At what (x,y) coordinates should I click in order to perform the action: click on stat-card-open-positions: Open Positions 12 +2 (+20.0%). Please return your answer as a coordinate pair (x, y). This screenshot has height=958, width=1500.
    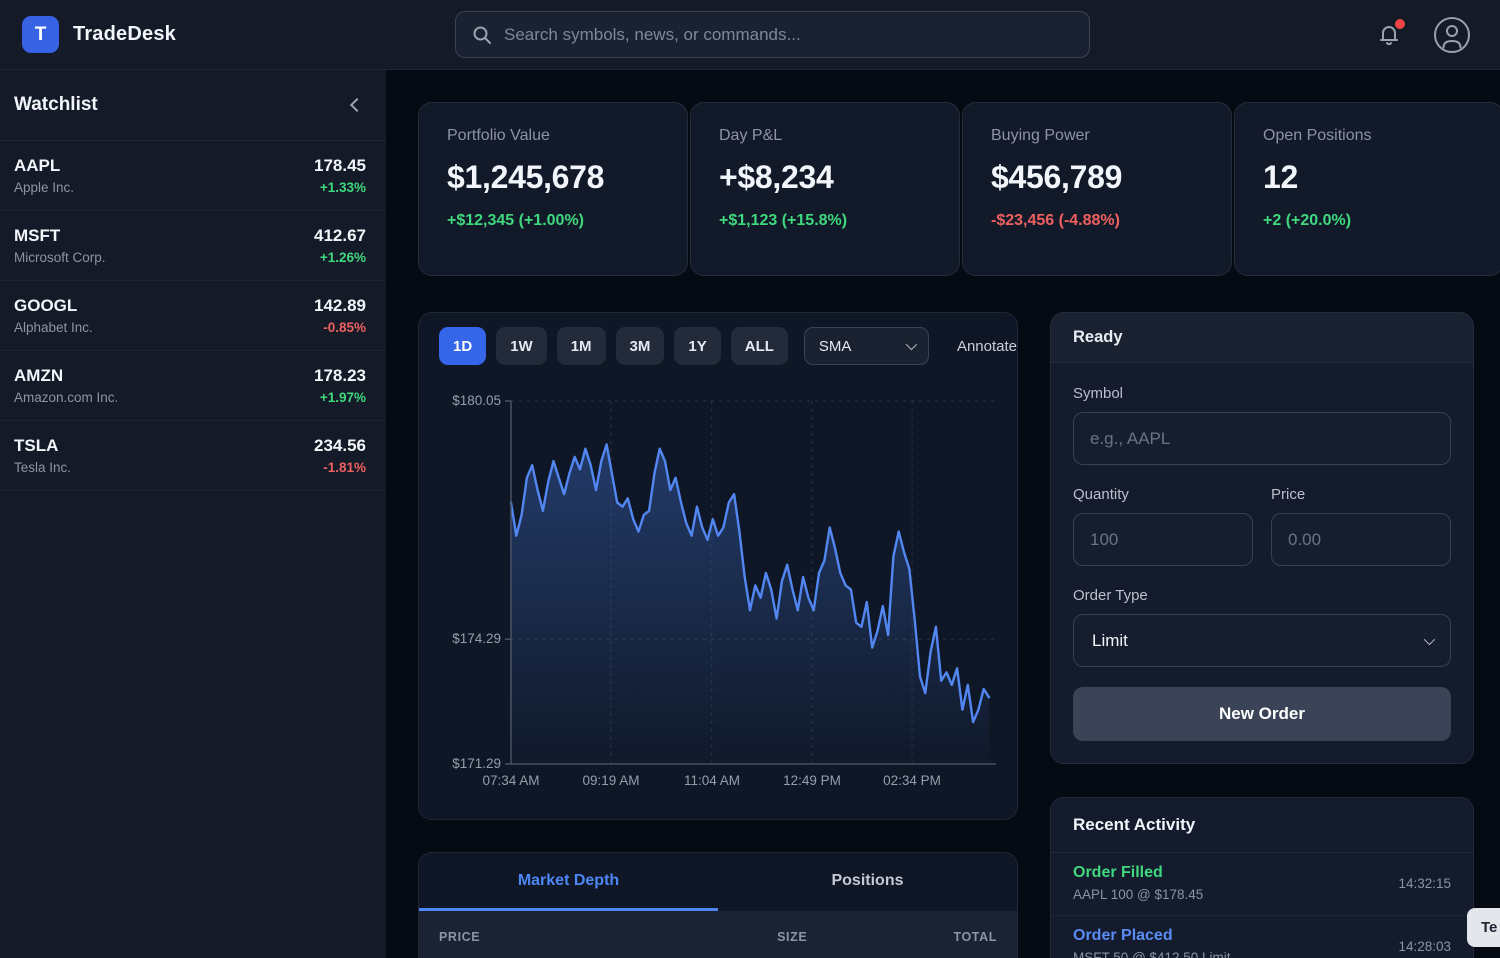
    Looking at the image, I should click on (1367, 189).